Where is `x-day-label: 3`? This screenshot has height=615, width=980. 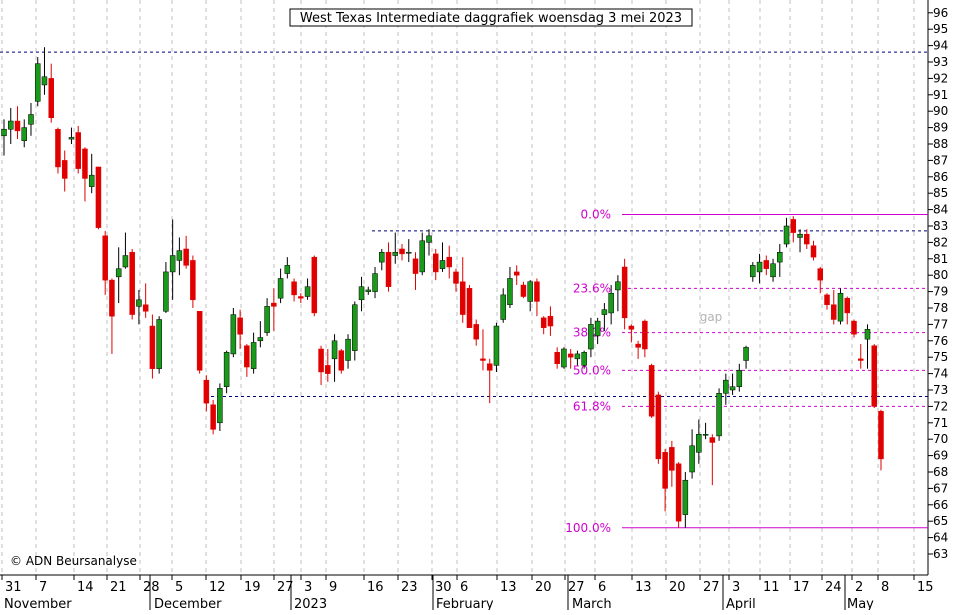
x-day-label: 3 is located at coordinates (736, 587).